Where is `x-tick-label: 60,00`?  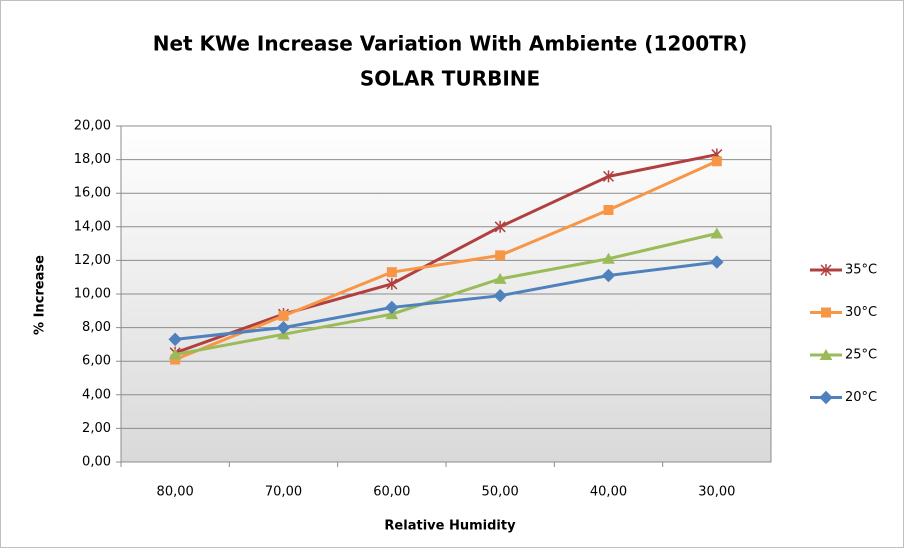
x-tick-label: 60,00 is located at coordinates (391, 492).